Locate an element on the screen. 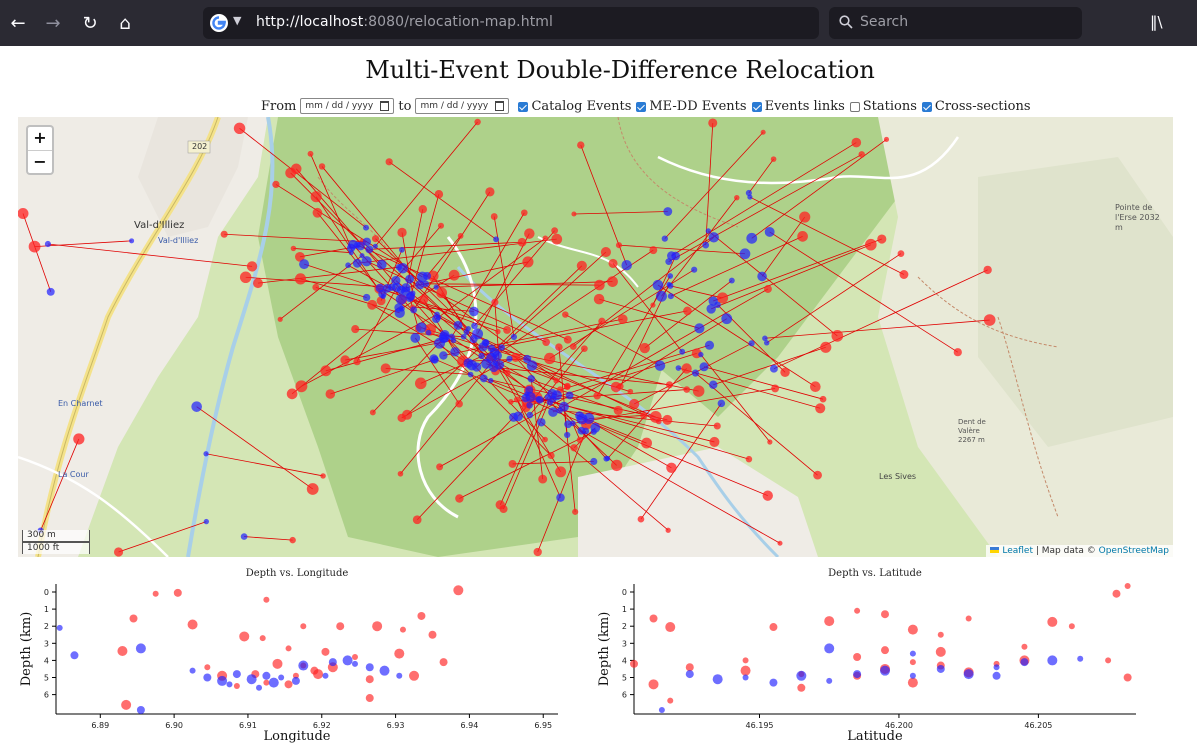  checkbox-catalog-events is located at coordinates (523, 107).